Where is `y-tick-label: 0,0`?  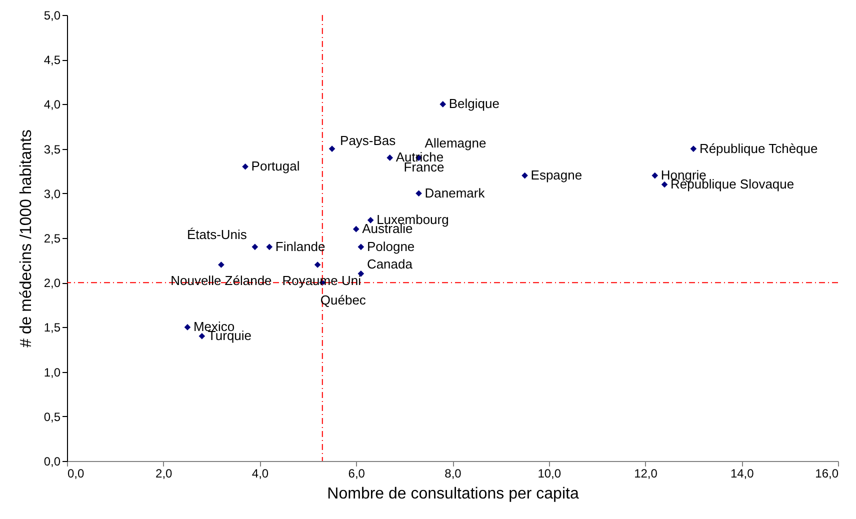
y-tick-label: 0,0 is located at coordinates (52, 461).